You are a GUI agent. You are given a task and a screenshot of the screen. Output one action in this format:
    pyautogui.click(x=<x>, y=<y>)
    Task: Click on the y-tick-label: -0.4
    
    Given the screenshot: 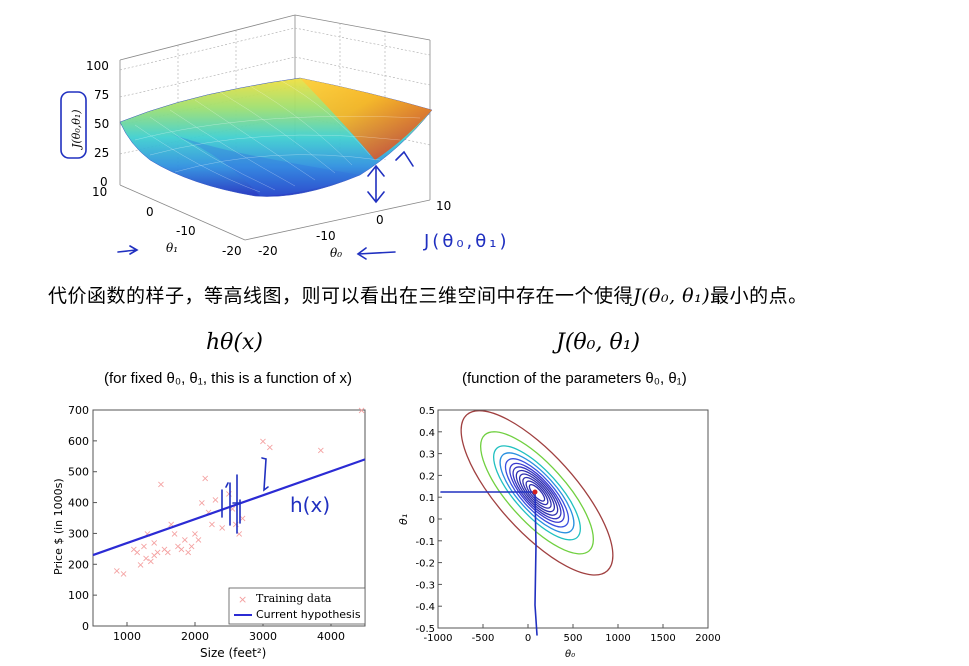 What is the action you would take?
    pyautogui.click(x=425, y=607)
    